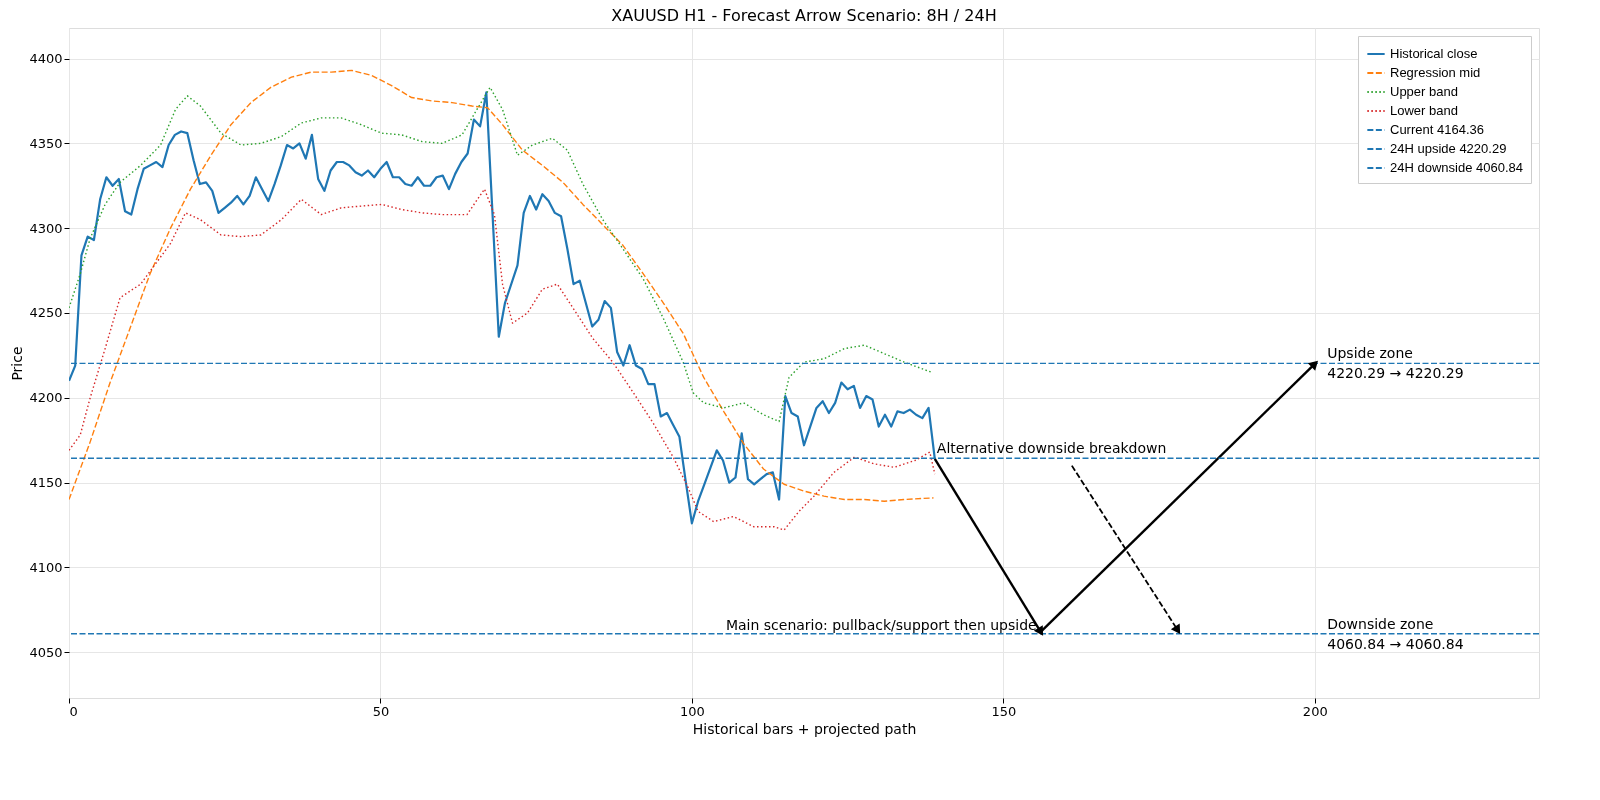 Image resolution: width=1600 pixels, height=800 pixels. Describe the element at coordinates (46, 143) in the screenshot. I see `y-tick-label: 4350` at that location.